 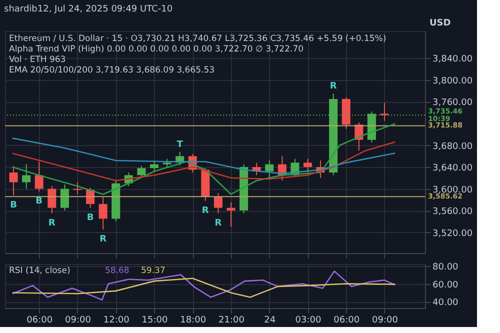 I want to click on x-tick-label: 18:00, so click(x=193, y=321).